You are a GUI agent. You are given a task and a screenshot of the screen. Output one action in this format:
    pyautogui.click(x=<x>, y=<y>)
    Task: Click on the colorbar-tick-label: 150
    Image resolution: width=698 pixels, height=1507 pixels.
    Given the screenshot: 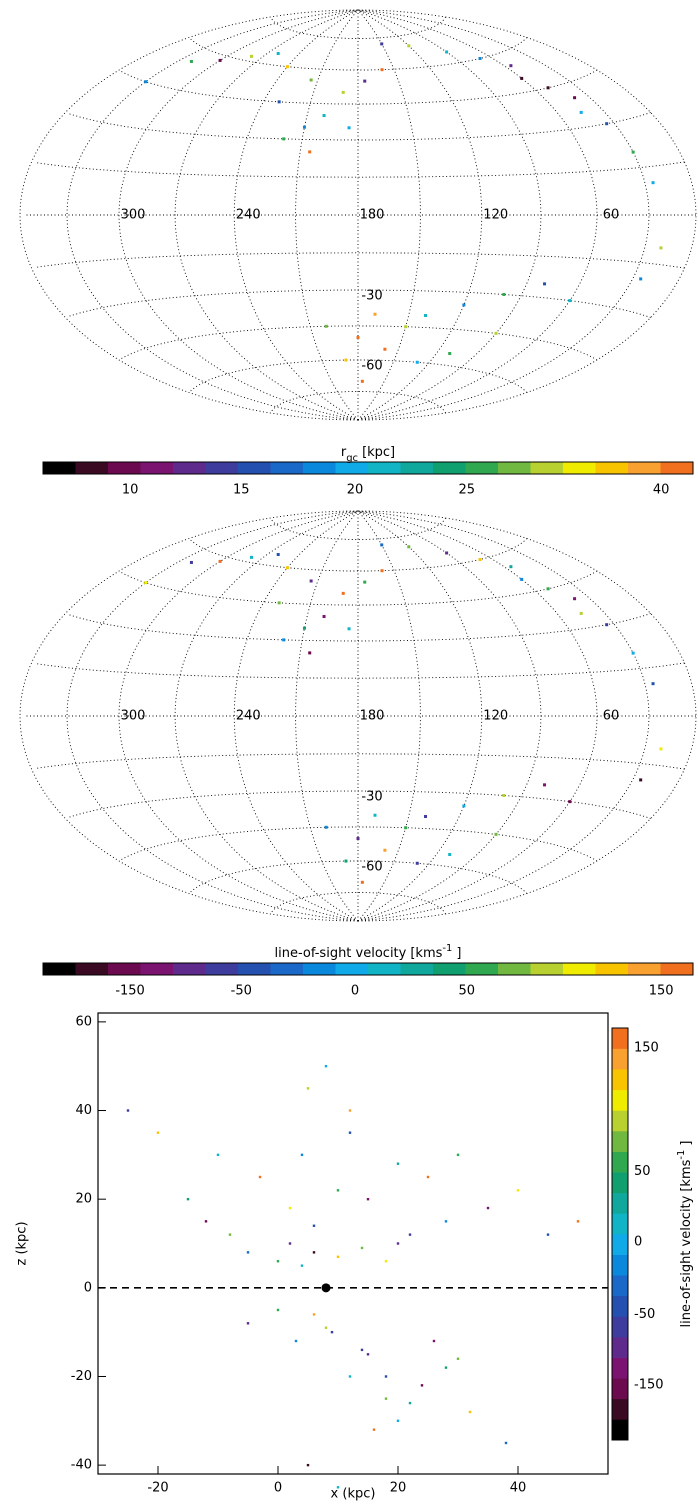 What is the action you would take?
    pyautogui.click(x=661, y=991)
    